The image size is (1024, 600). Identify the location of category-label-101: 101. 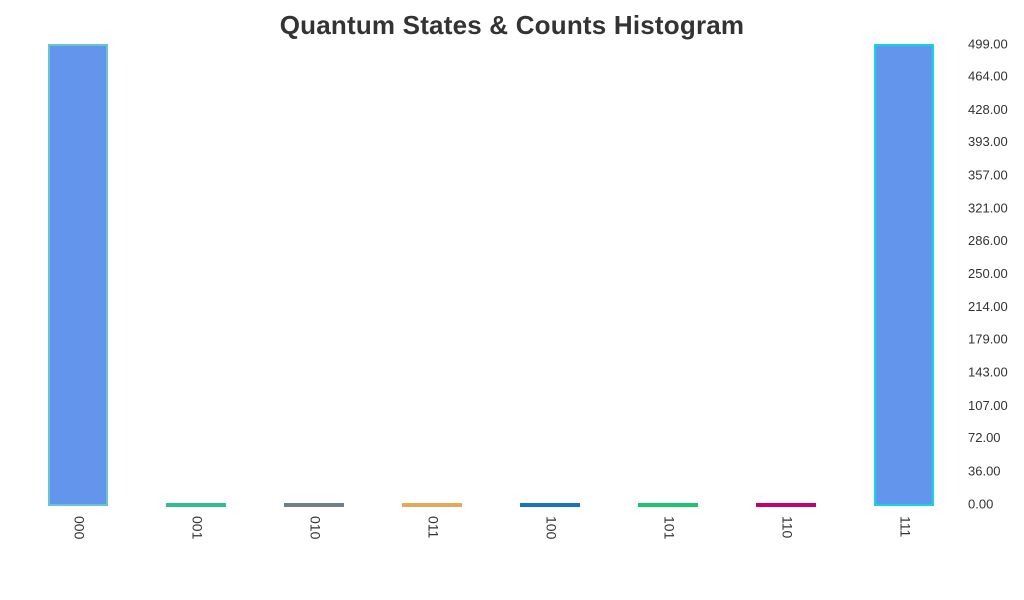
(669, 528).